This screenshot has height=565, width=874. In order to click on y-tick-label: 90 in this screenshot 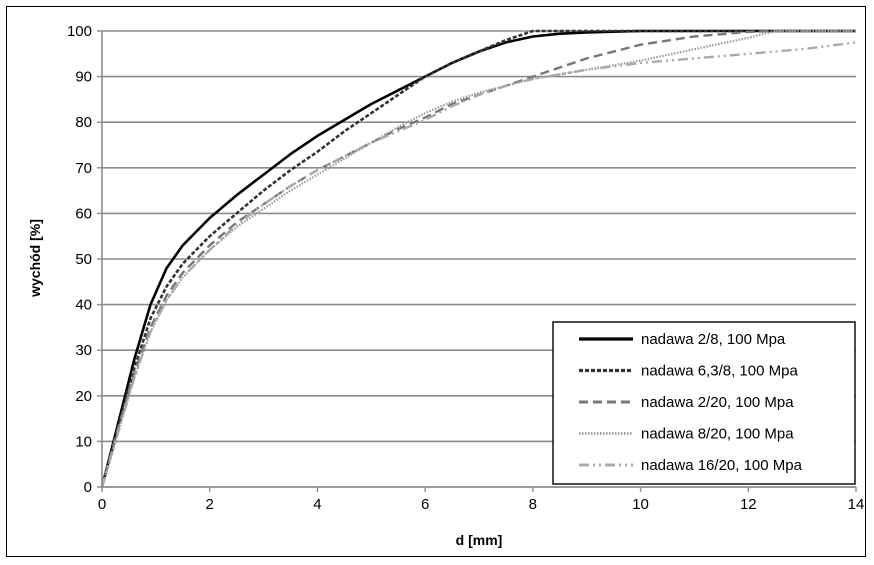, I will do `click(83, 77)`.